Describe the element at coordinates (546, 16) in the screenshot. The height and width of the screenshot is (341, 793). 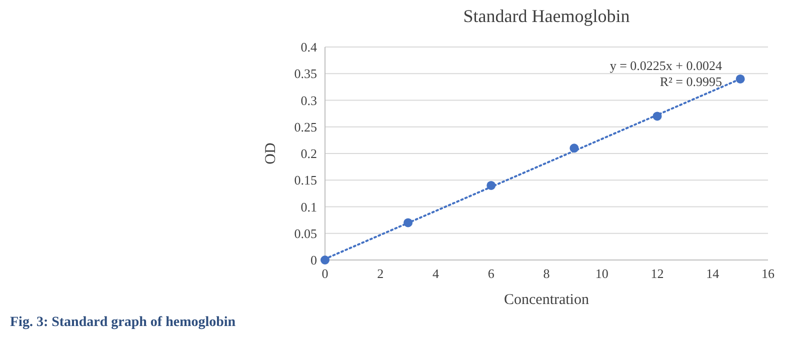
I see `chart-title: Standard Haemoglobin` at that location.